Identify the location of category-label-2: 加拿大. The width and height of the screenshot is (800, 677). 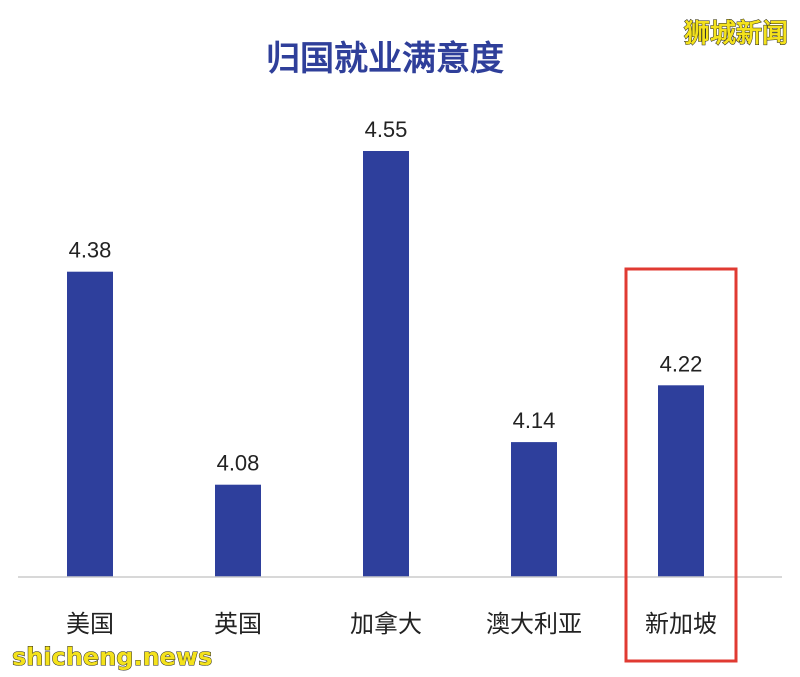
(386, 624).